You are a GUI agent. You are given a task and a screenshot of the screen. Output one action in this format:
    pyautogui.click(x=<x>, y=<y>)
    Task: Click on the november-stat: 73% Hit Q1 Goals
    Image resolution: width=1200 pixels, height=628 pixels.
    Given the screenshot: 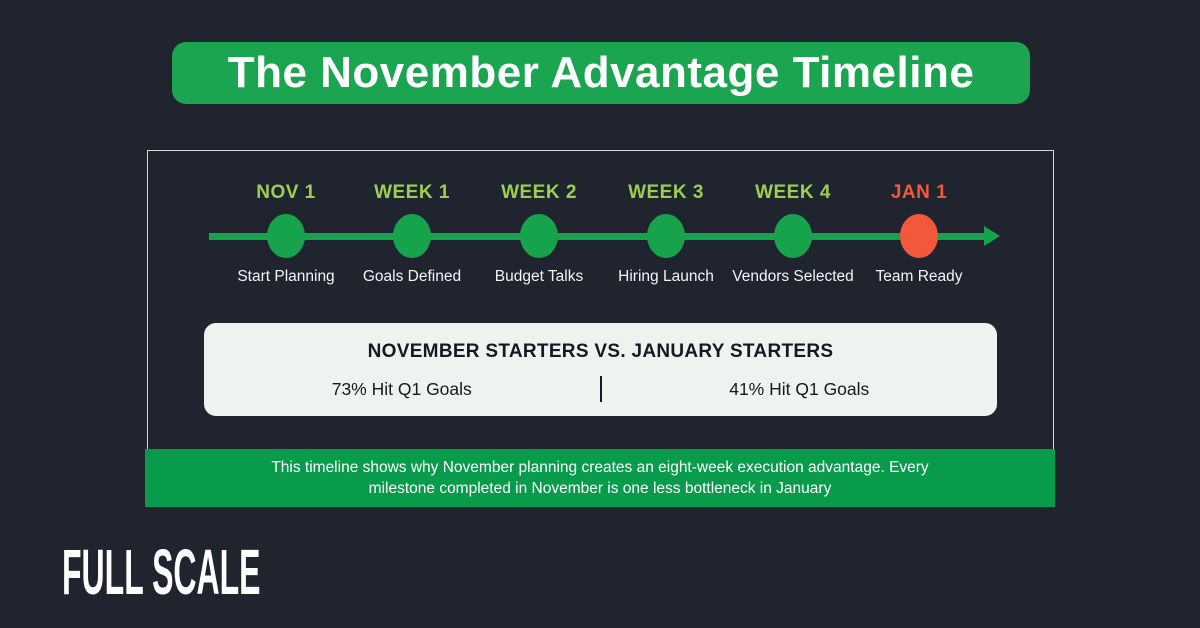 What is the action you would take?
    pyautogui.click(x=401, y=388)
    